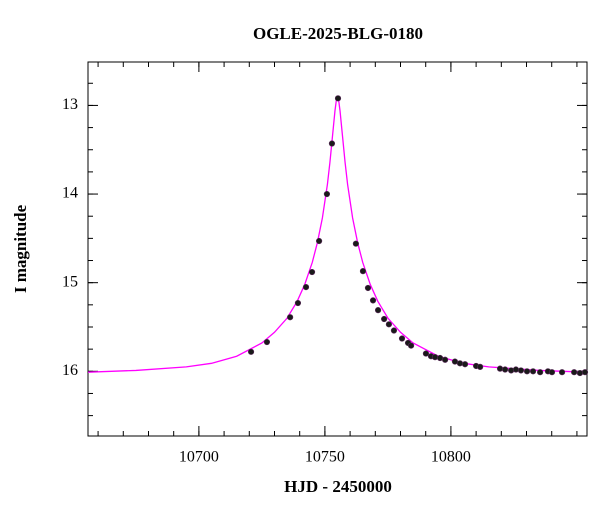 This screenshot has width=600, height=512. What do you see at coordinates (199, 457) in the screenshot?
I see `x-tick-label: 10700` at bounding box center [199, 457].